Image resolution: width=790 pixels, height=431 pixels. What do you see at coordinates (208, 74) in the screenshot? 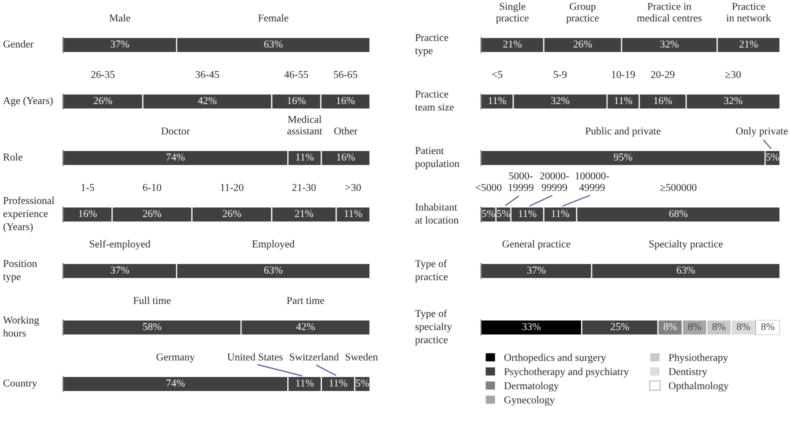
I see `series-label: 36-45` at bounding box center [208, 74].